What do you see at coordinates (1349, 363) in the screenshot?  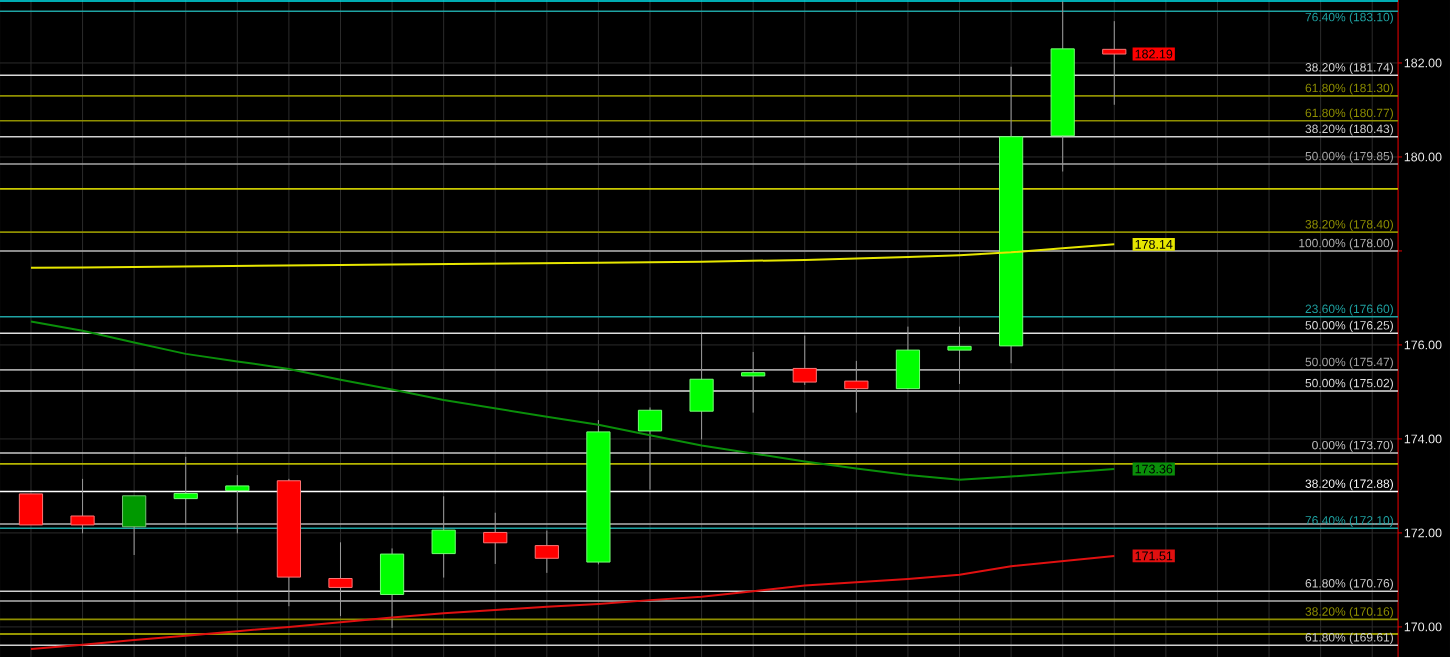 I see `ref-line-label: 50.00% (175.47)` at bounding box center [1349, 363].